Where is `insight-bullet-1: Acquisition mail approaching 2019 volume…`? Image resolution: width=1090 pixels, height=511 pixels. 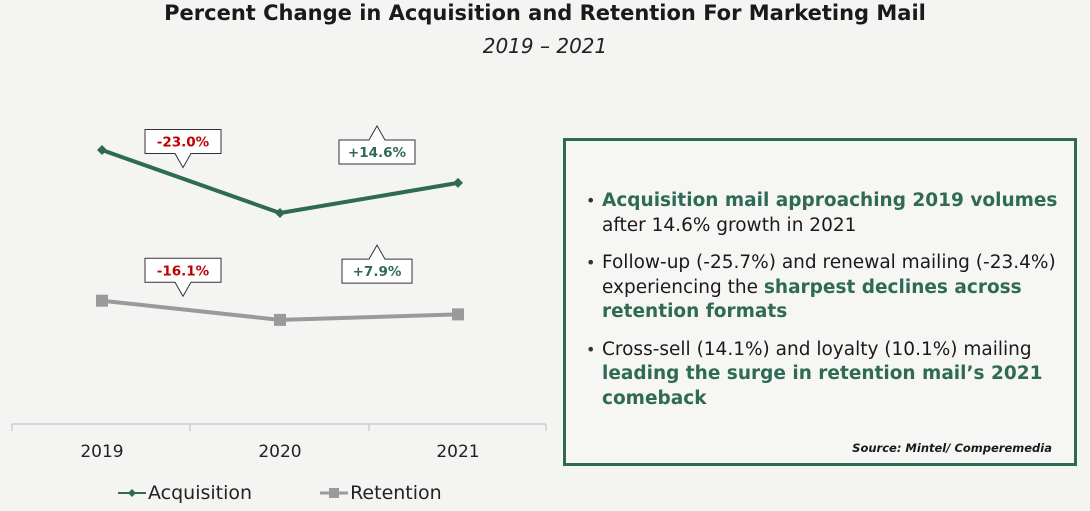 insight-bullet-1: Acquisition mail approaching 2019 volume… is located at coordinates (828, 213).